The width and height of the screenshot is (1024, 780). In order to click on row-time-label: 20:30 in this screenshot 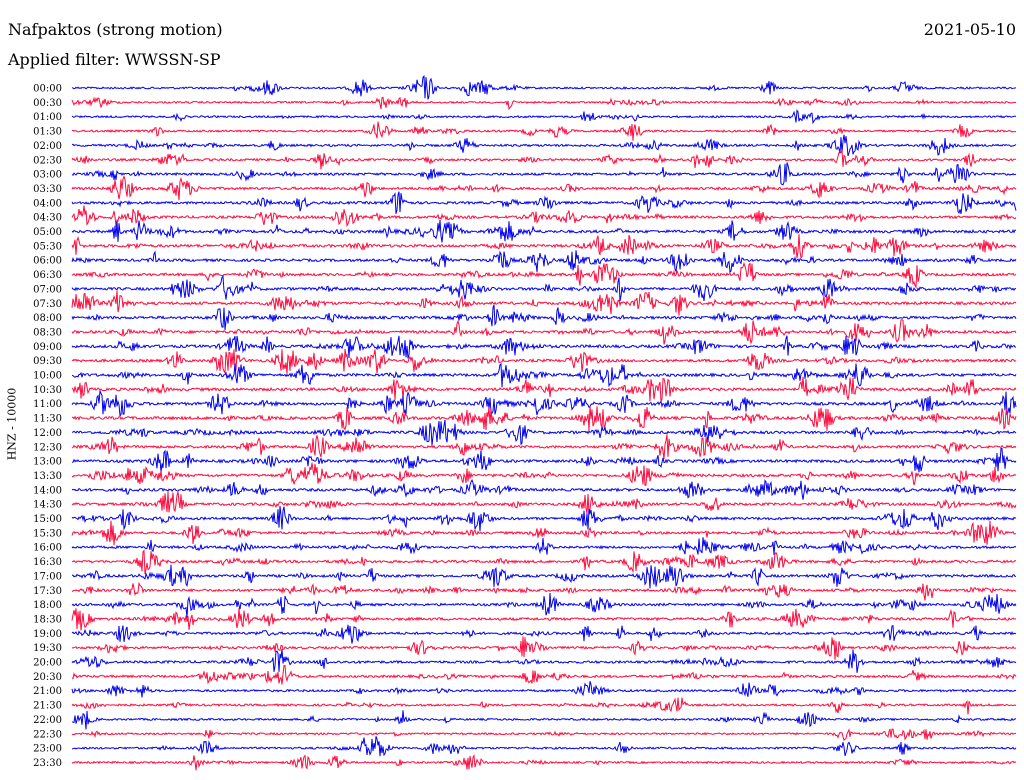, I will do `click(47, 677)`.